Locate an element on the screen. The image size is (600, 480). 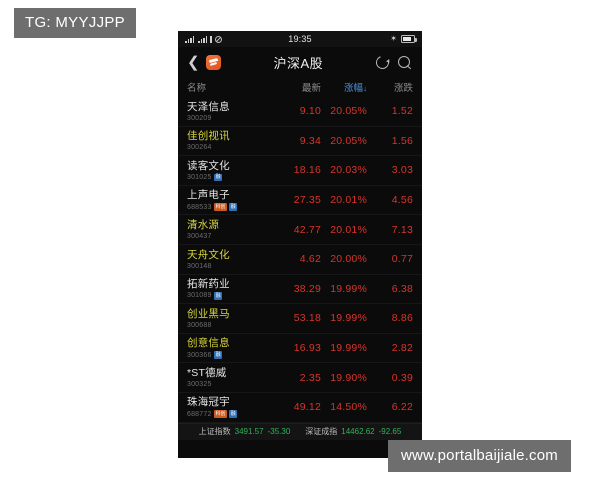
stock-identity: 珠海冠宇 688772 科创融 is located at coordinates (231, 407).